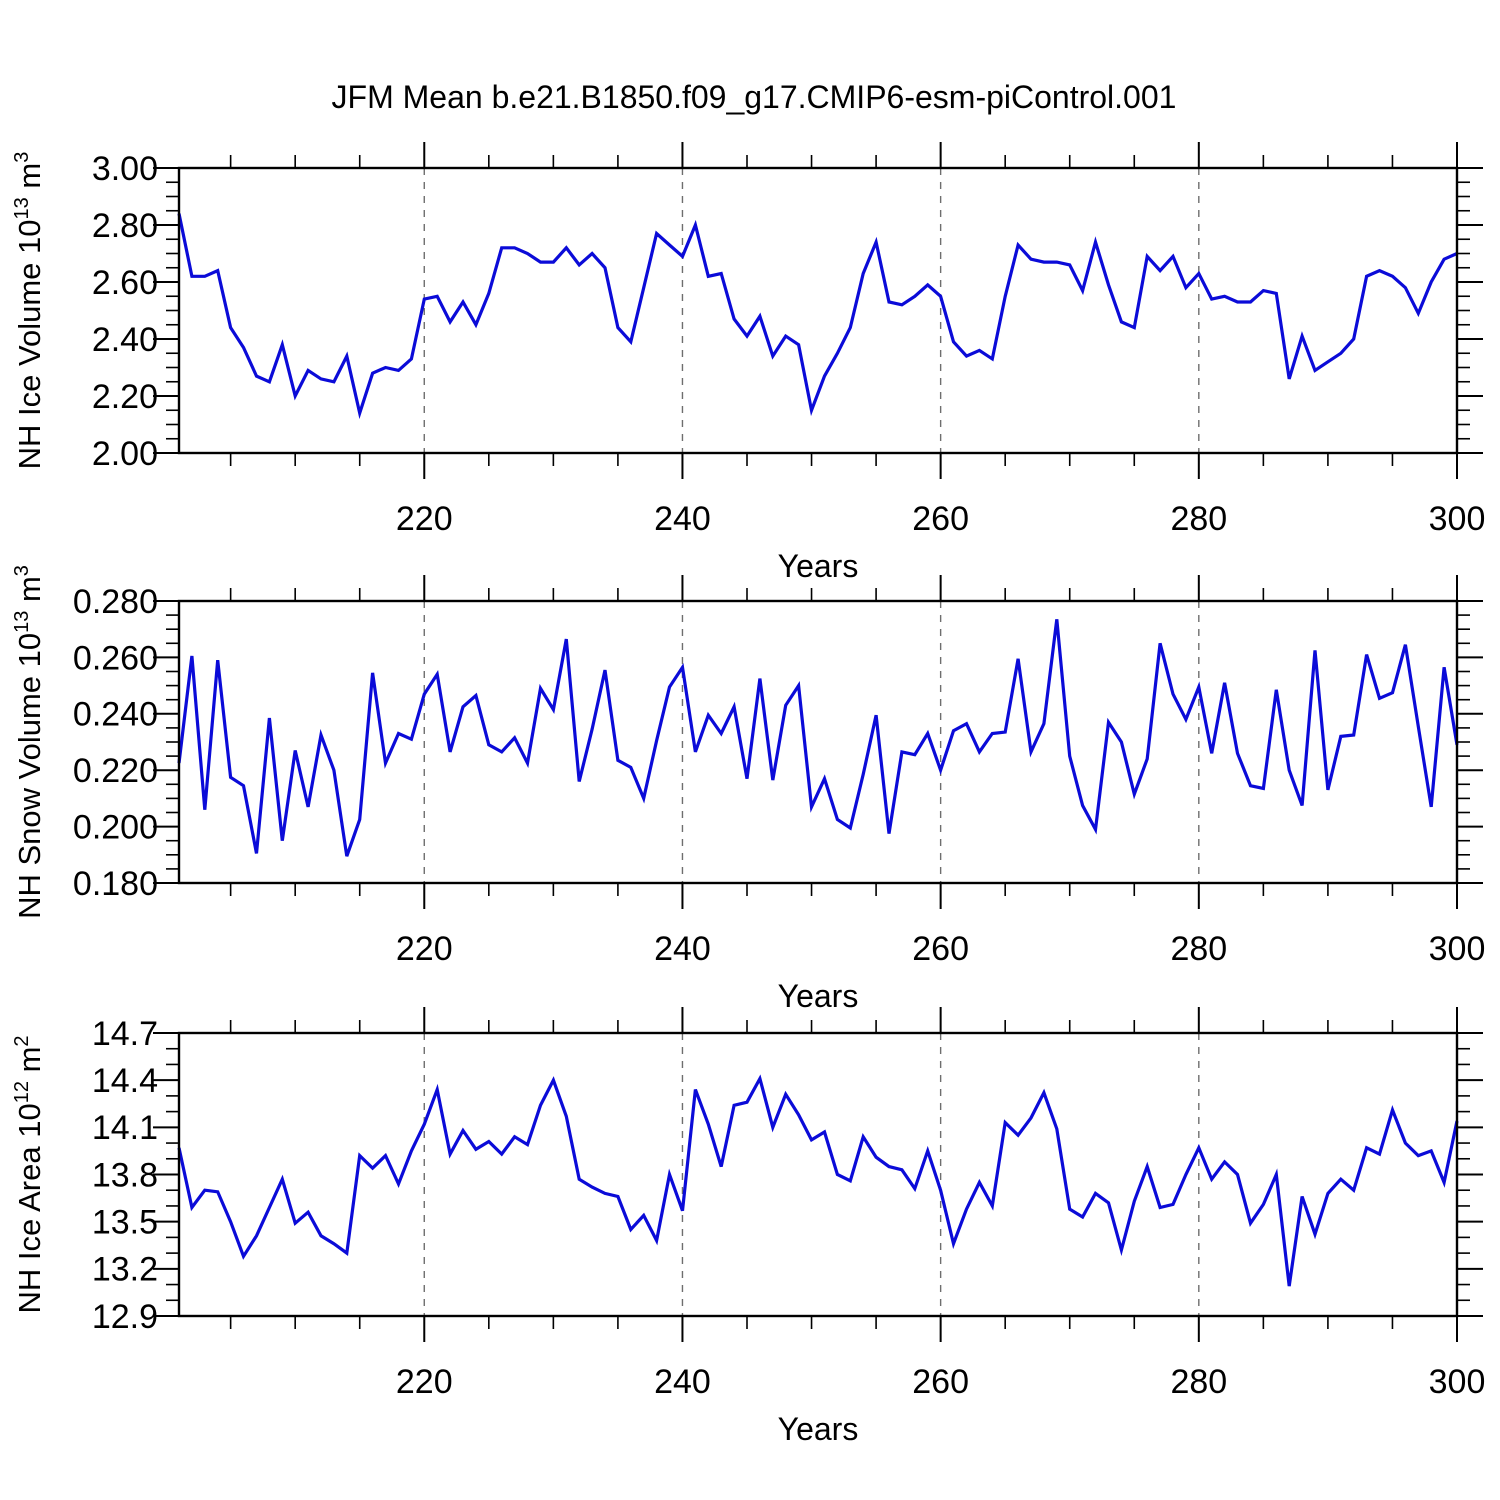 The image size is (1500, 1500). What do you see at coordinates (125, 169) in the screenshot?
I see `y-tick-label: 3.00` at bounding box center [125, 169].